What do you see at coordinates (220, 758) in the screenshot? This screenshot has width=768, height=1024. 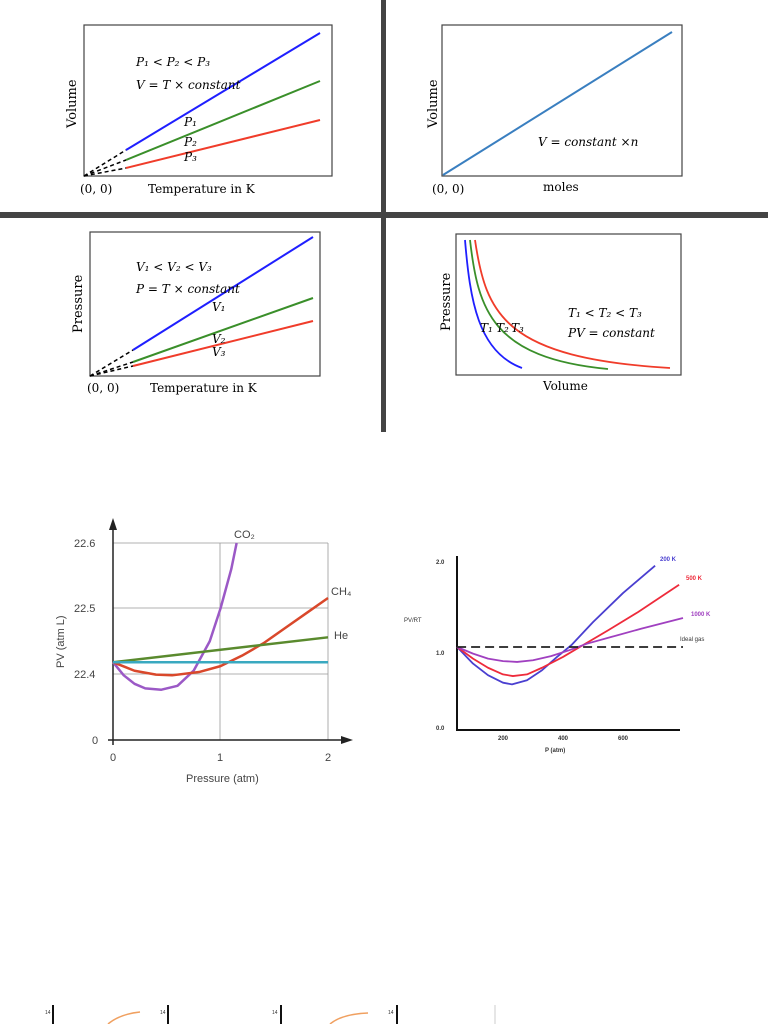 I see `x-tick-label: 1` at bounding box center [220, 758].